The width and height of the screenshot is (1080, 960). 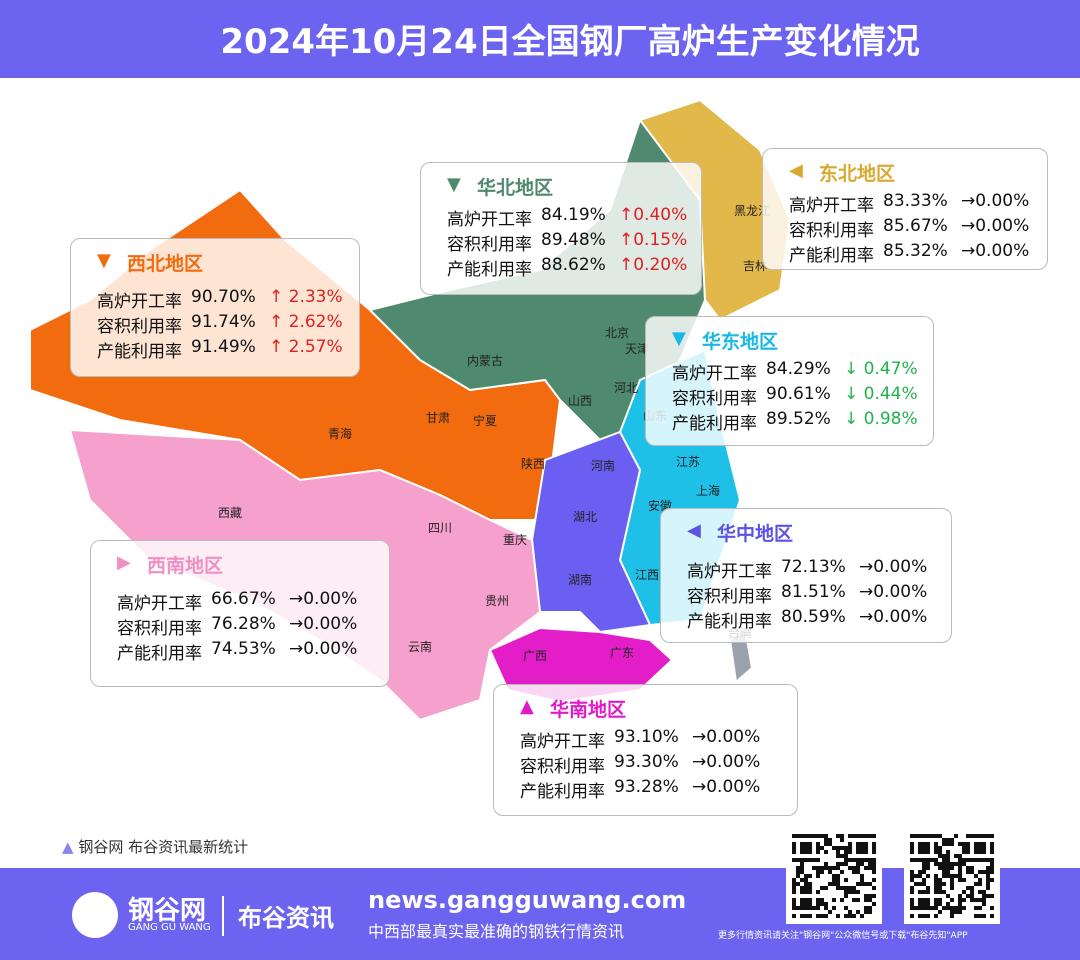 I want to click on region-name: 华中地区, so click(x=755, y=534).